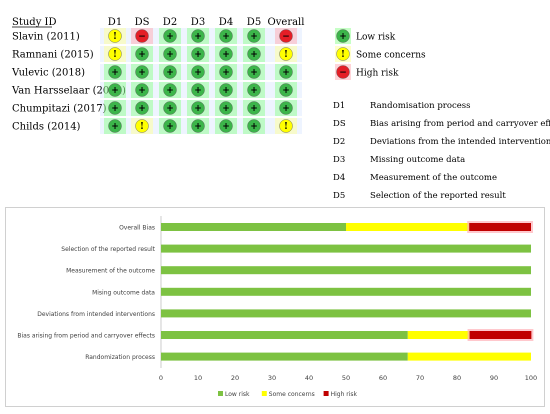 The height and width of the screenshot is (414, 550). Describe the element at coordinates (53, 55) in the screenshot. I see `study-name: Ramnani (2015)` at that location.